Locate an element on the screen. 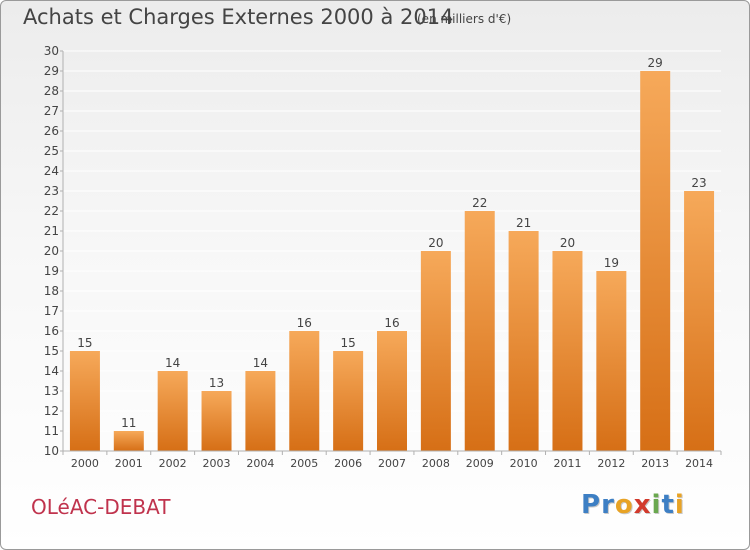  y-tick-label: 20 is located at coordinates (51, 251).